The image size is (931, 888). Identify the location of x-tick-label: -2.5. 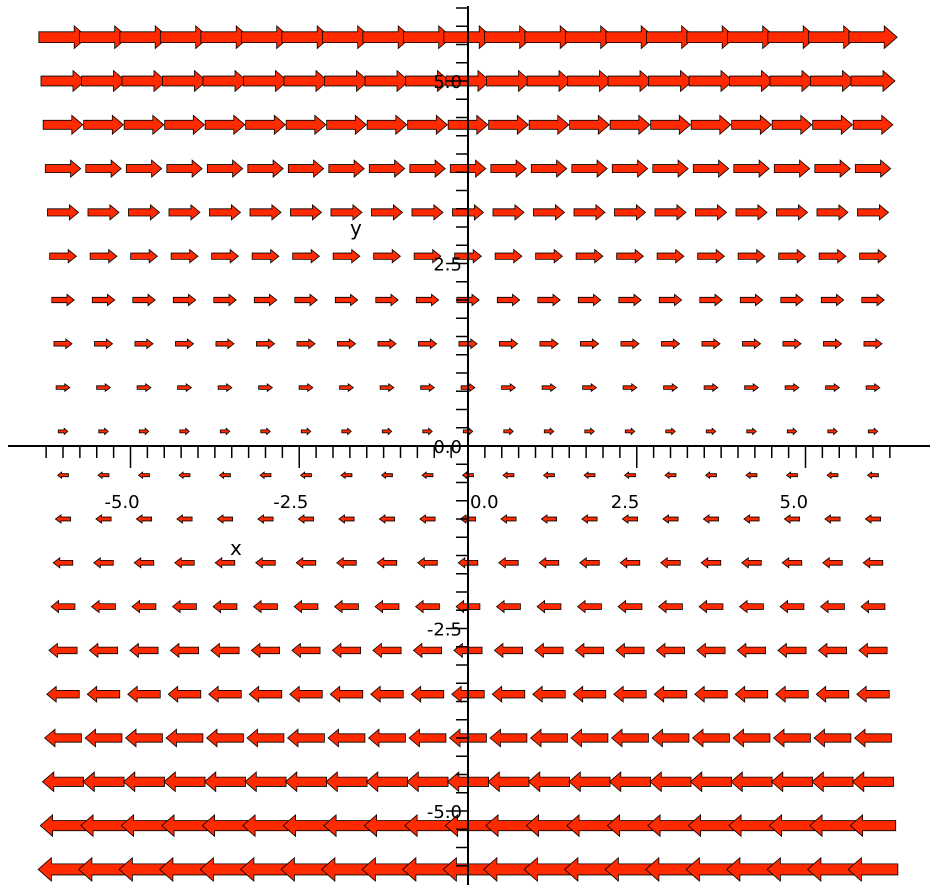
(290, 502).